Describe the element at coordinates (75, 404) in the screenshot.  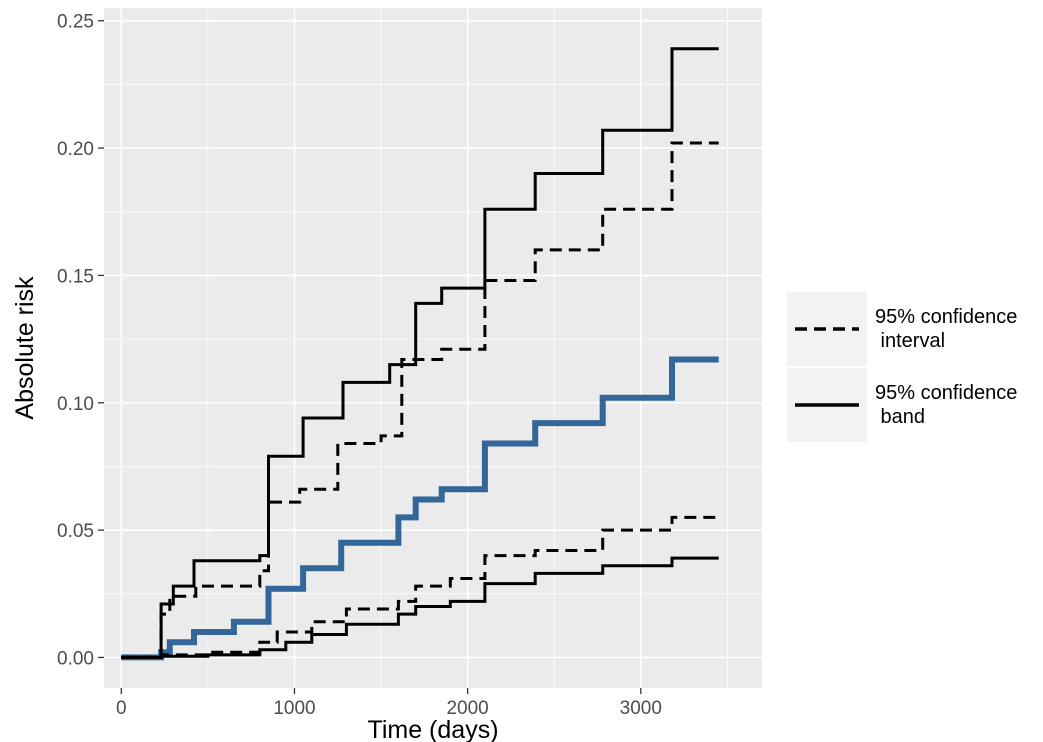
I see `y-tick-label: 0.10` at that location.